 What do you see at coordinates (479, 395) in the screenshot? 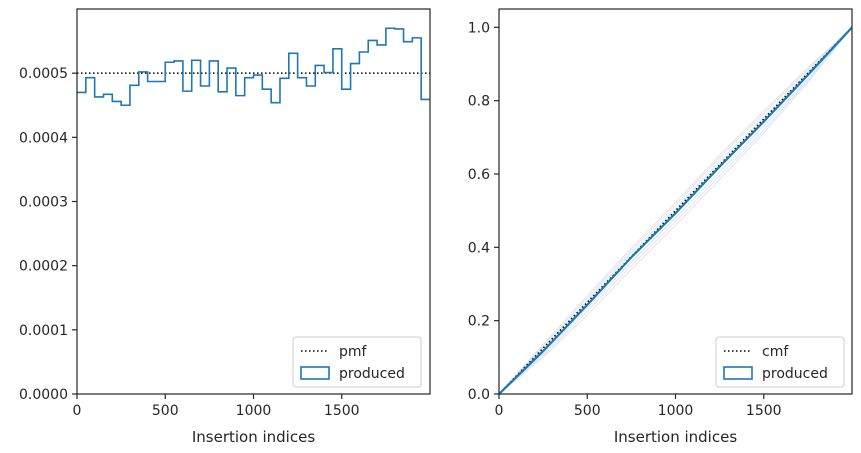
I see `y-tick-label: 0.0` at bounding box center [479, 395].